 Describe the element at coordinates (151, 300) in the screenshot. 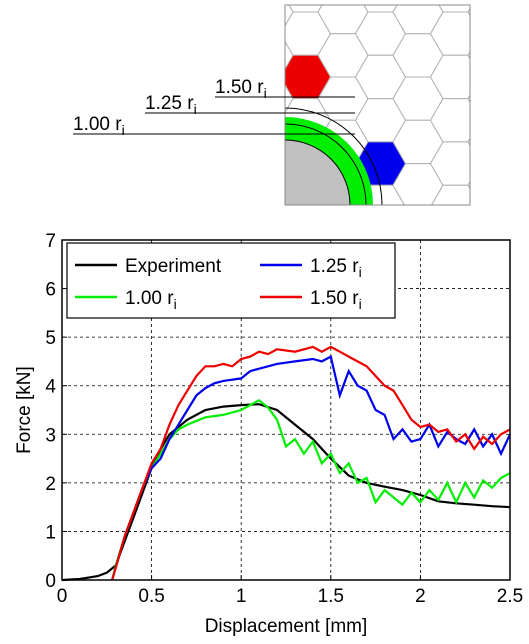

I see `legend-label: 1.00 ri` at that location.